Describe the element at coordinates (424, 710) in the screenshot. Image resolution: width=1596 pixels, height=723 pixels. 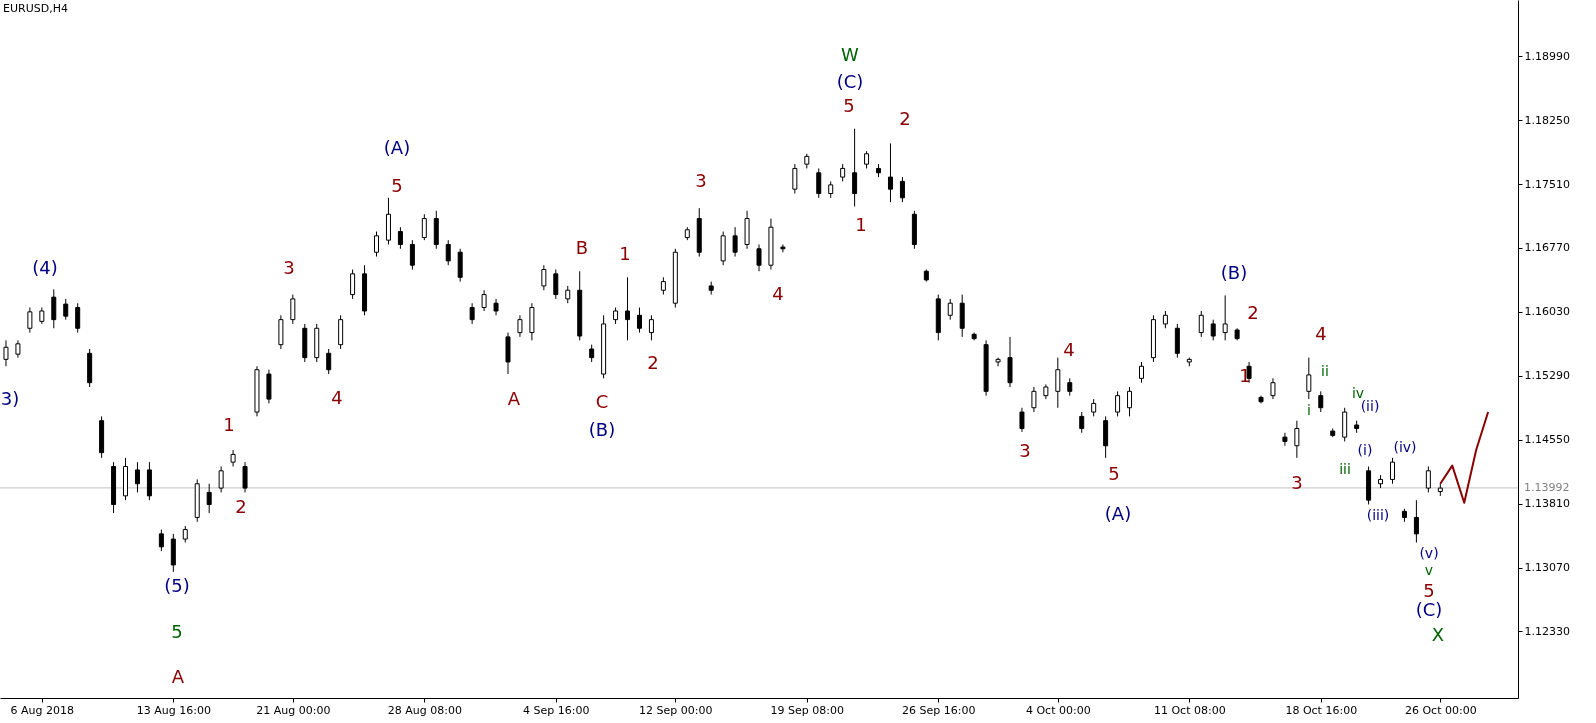
I see `x-tick-label: 28 Aug 08:00` at that location.